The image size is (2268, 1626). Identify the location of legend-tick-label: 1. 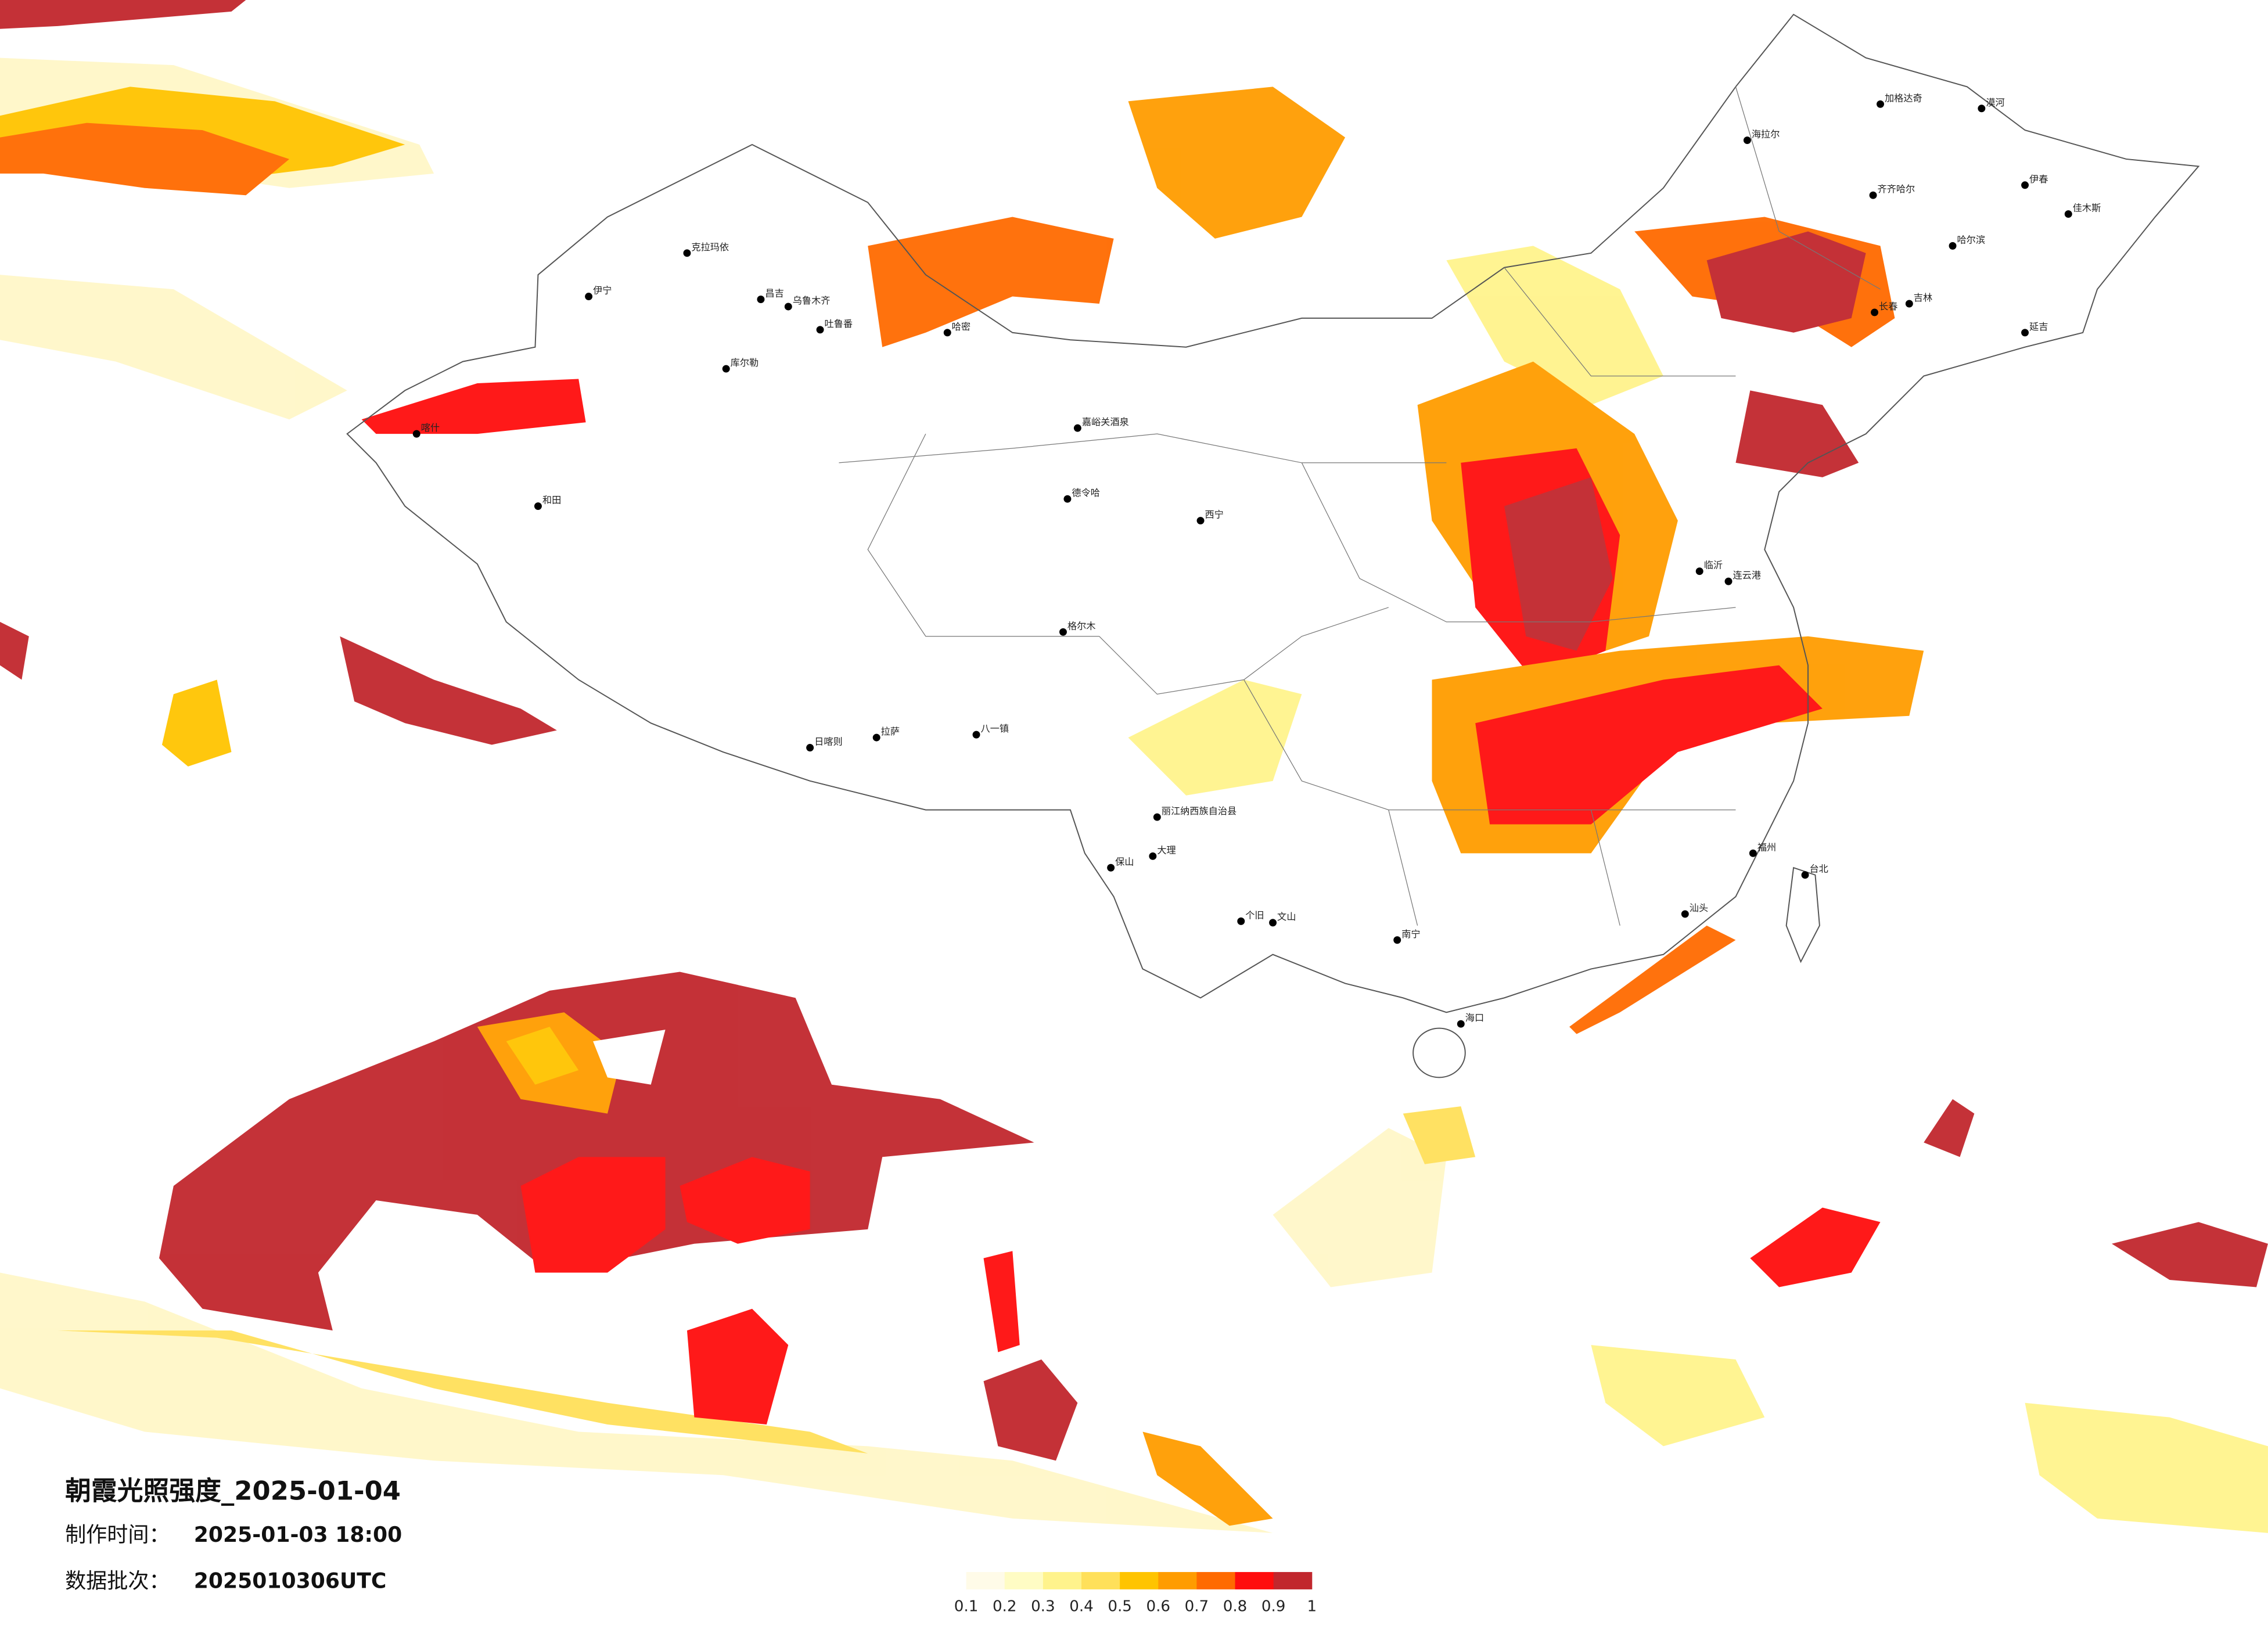
(1312, 1606).